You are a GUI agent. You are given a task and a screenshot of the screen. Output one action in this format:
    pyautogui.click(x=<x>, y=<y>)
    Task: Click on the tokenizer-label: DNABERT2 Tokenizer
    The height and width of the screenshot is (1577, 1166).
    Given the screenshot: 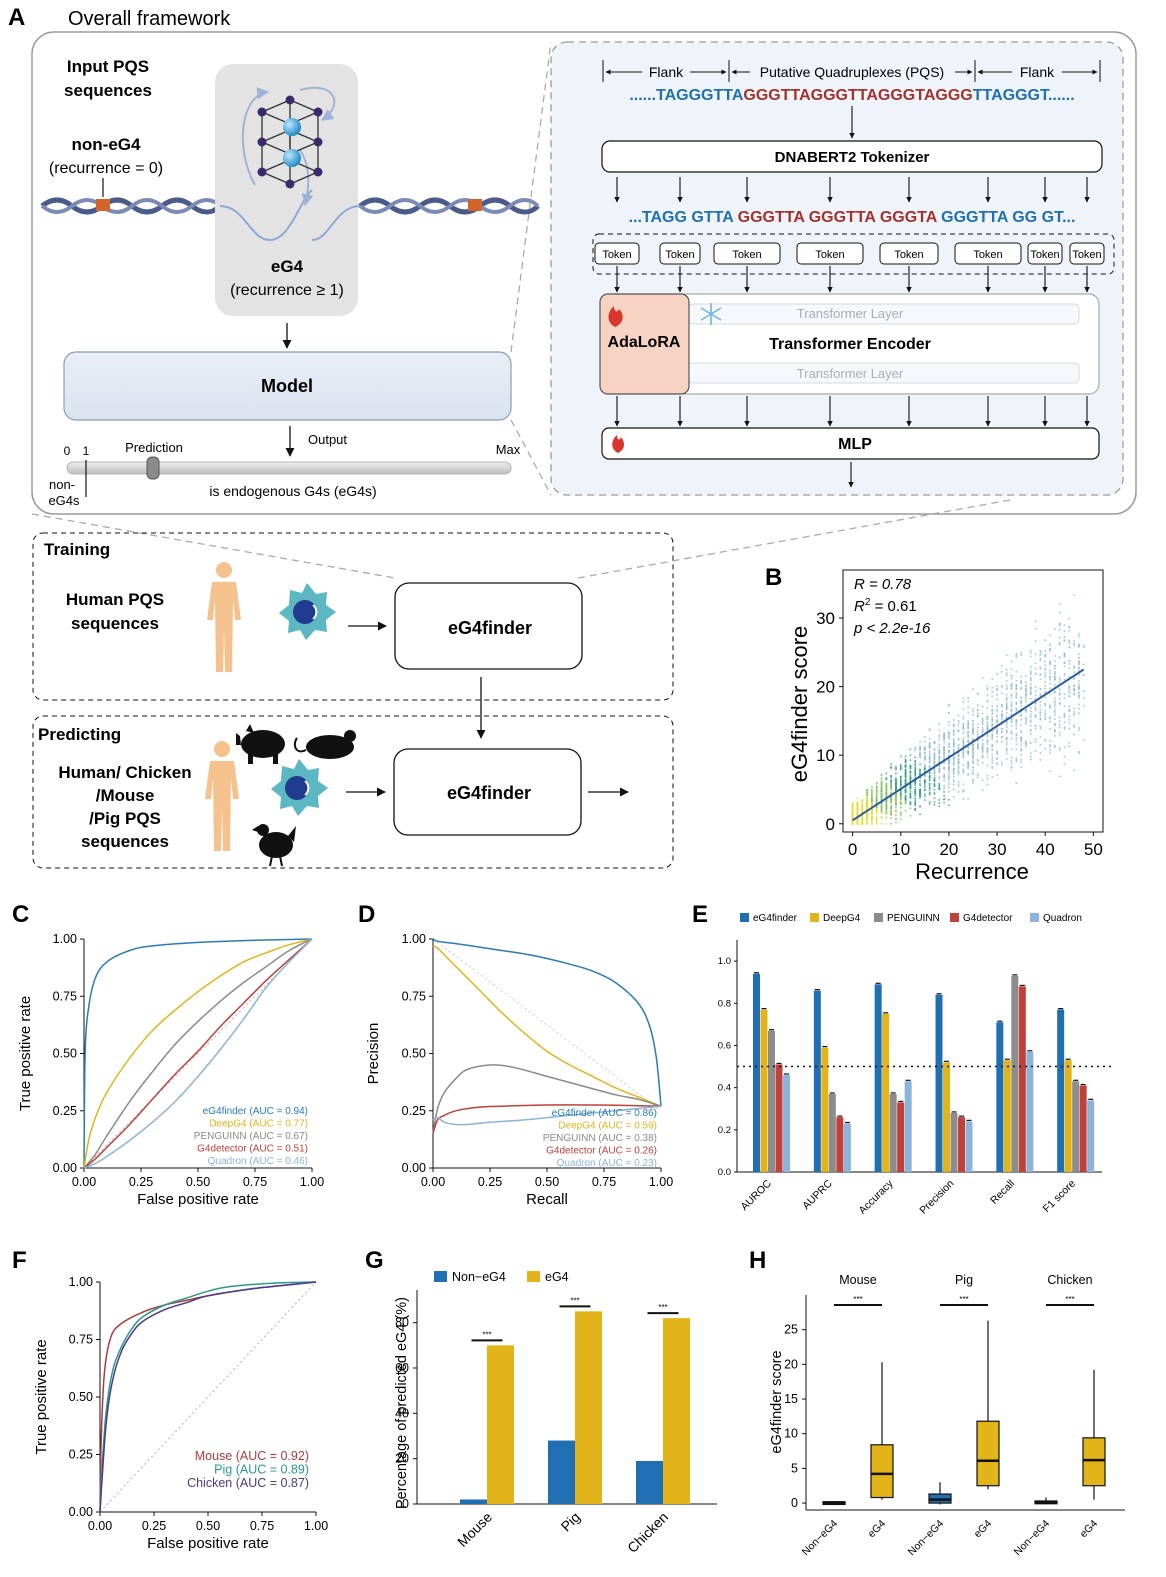 What is the action you would take?
    pyautogui.click(x=852, y=157)
    